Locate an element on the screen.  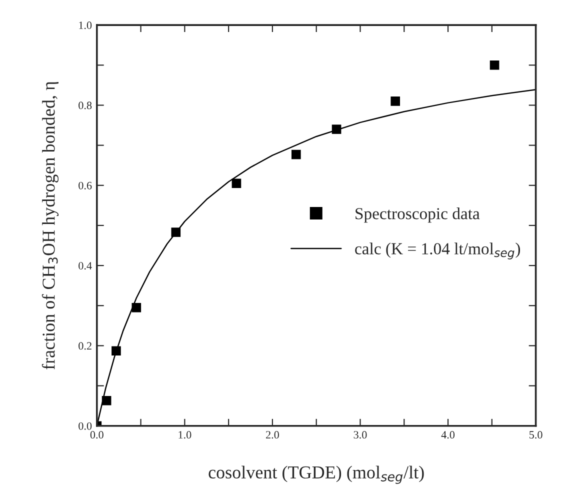
y-tick-label: 0.4 is located at coordinates (85, 266).